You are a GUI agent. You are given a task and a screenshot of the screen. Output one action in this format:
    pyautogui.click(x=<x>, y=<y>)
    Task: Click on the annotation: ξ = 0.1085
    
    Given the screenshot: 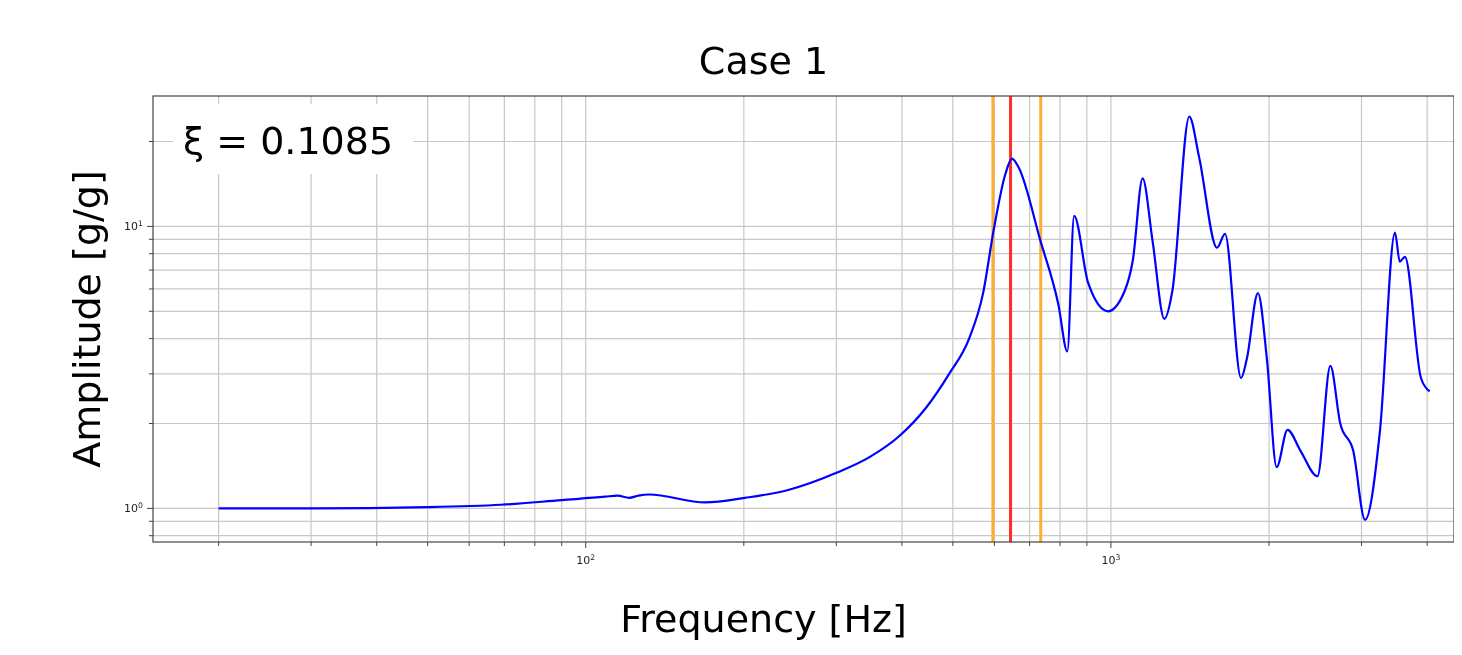 What is the action you would take?
    pyautogui.click(x=288, y=141)
    